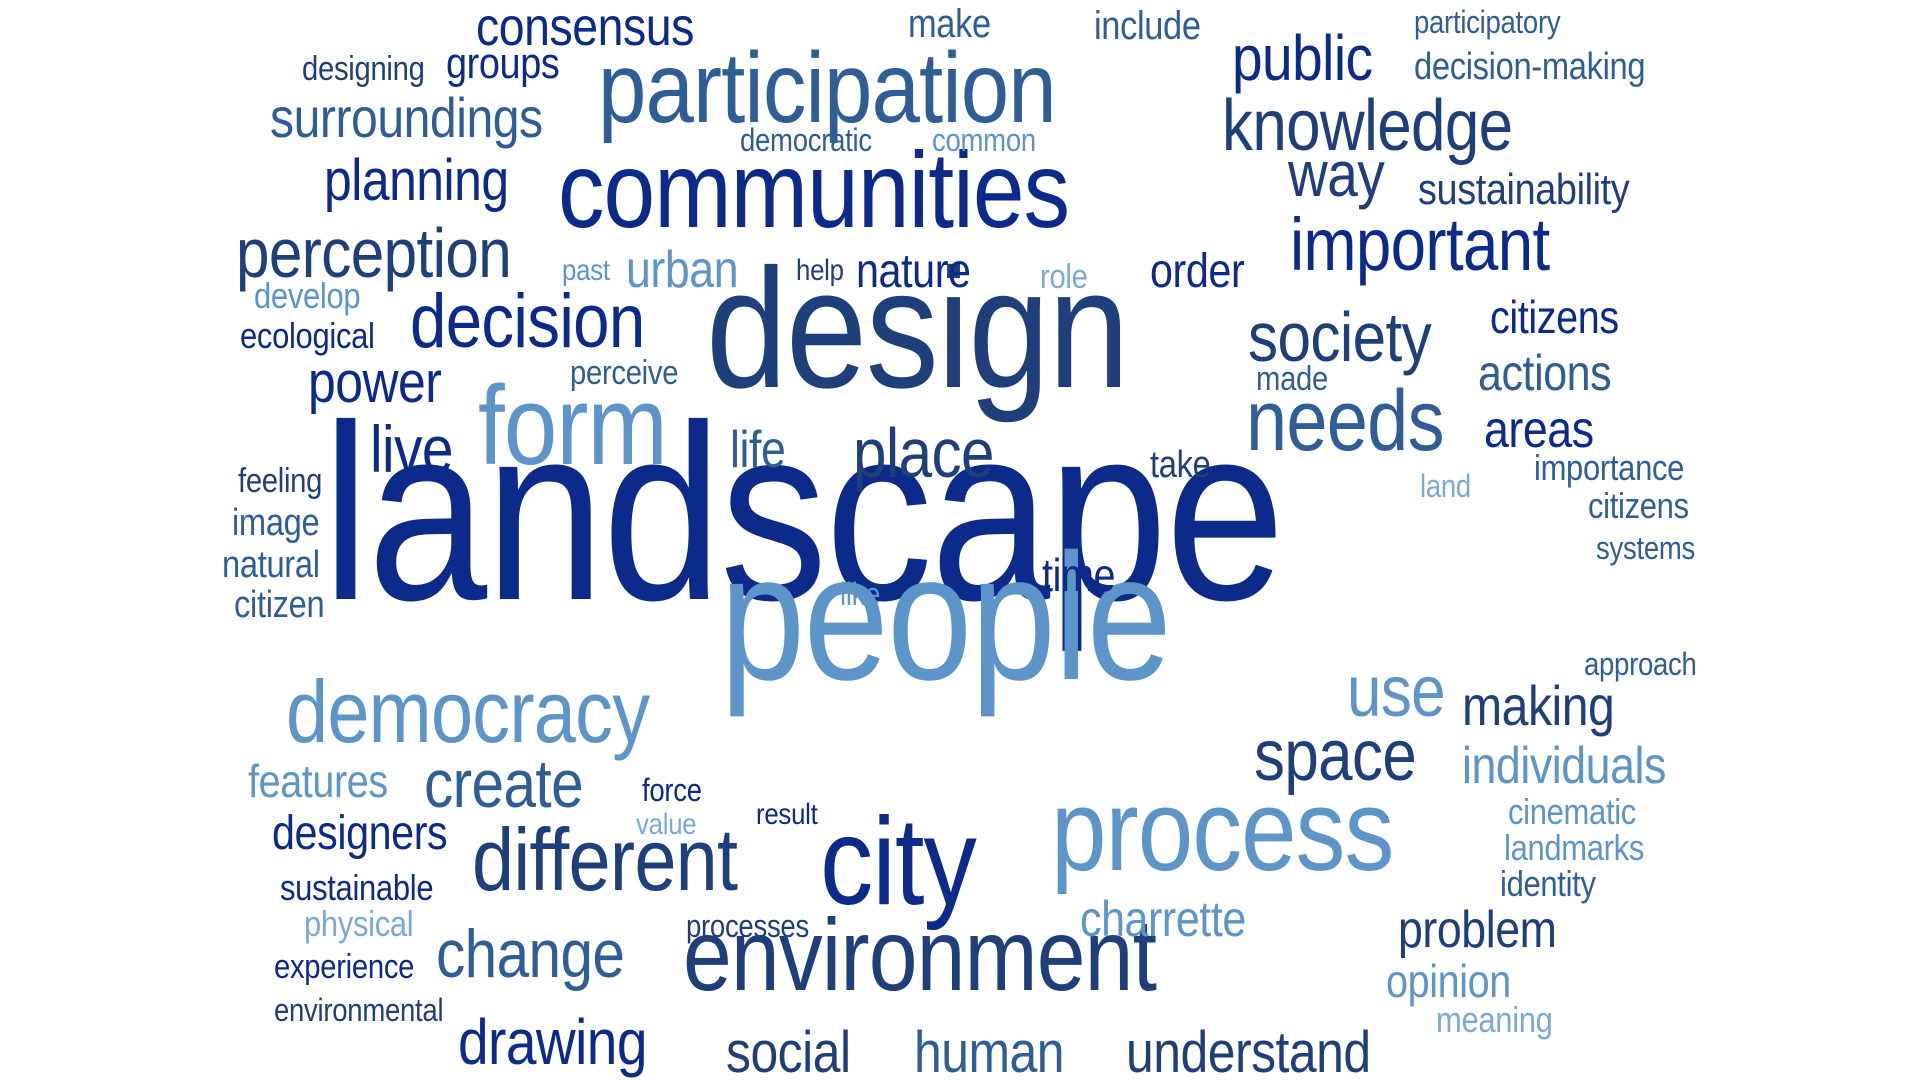 Image resolution: width=1920 pixels, height=1080 pixels. What do you see at coordinates (1640, 664) in the screenshot?
I see `word-approach: approach` at bounding box center [1640, 664].